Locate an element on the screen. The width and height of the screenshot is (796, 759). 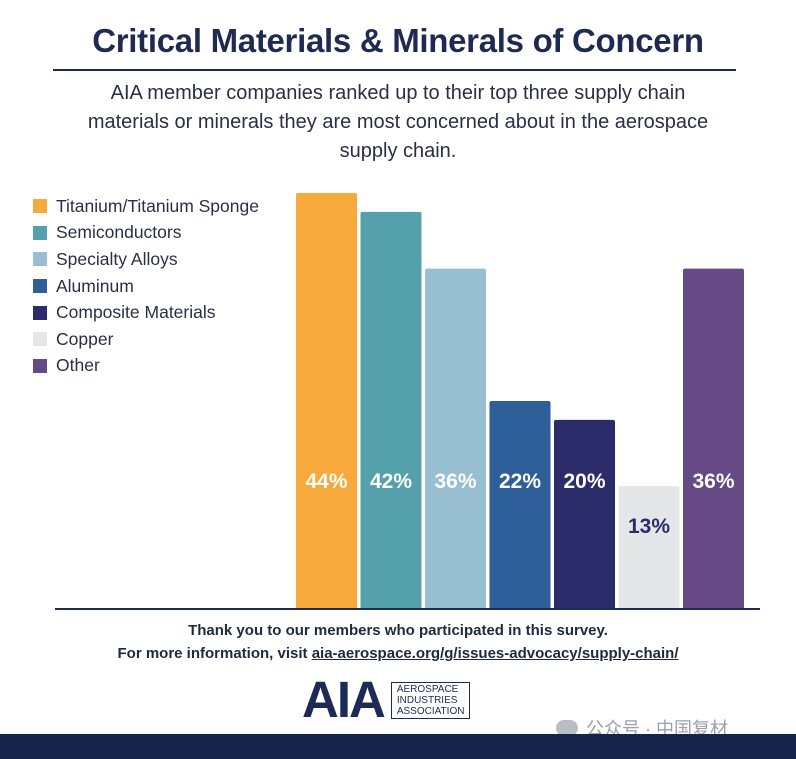
logo-line: AEROSPACE is located at coordinates (427, 689).